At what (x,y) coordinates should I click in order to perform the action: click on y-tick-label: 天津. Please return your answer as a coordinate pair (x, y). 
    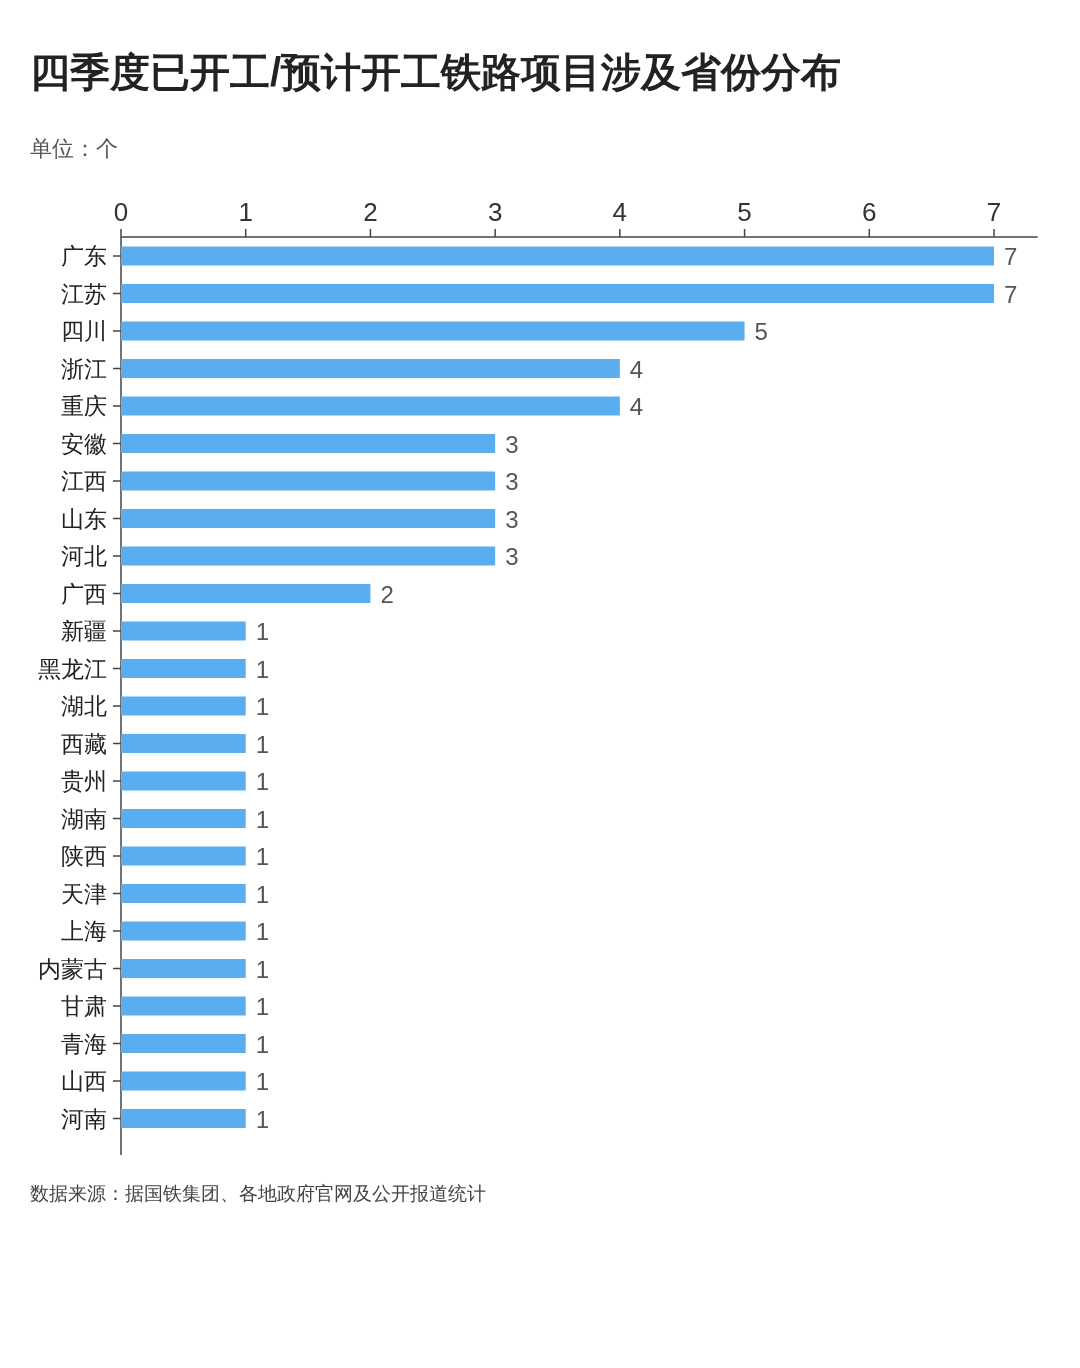
    Looking at the image, I should click on (84, 893).